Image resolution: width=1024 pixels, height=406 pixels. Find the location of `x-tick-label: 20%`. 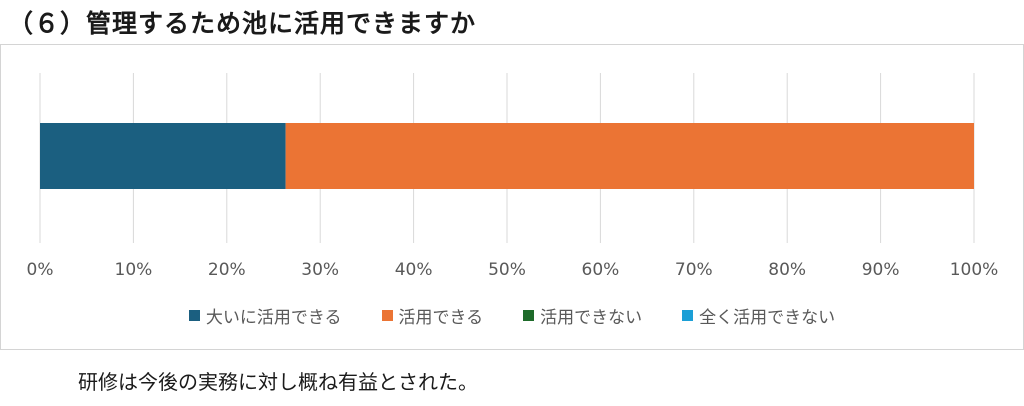

x-tick-label: 20% is located at coordinates (227, 270).